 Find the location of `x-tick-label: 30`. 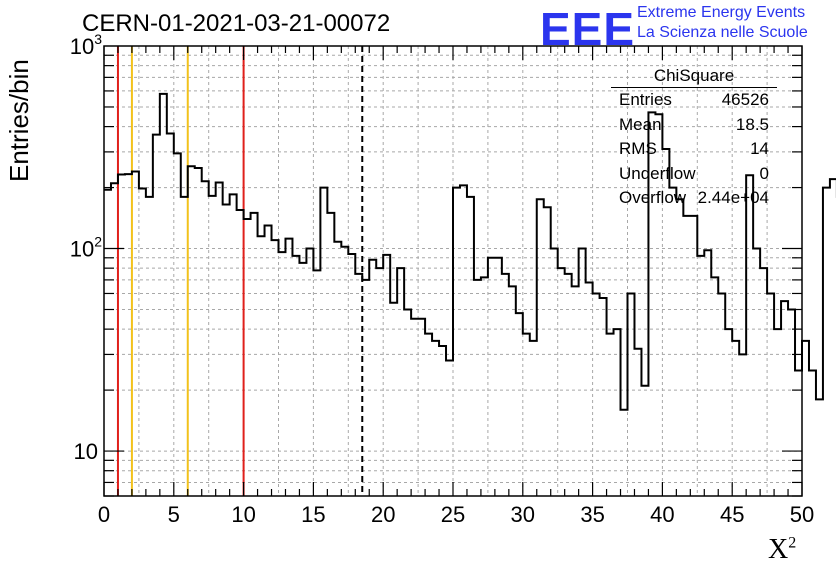

x-tick-label: 30 is located at coordinates (523, 514).